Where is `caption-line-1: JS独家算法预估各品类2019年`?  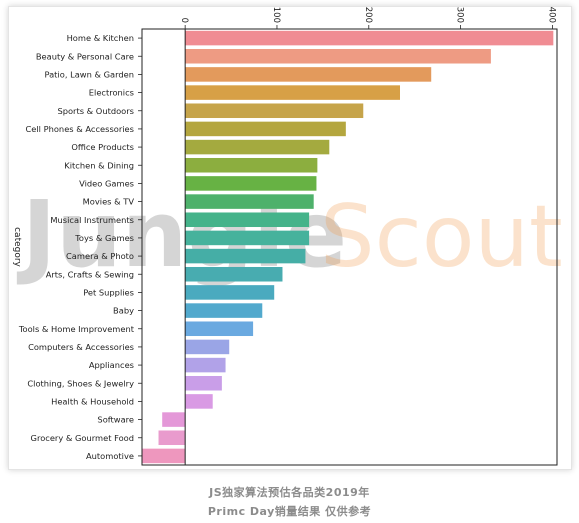 caption-line-1: JS独家算法预估各品类2019年 is located at coordinates (289, 492).